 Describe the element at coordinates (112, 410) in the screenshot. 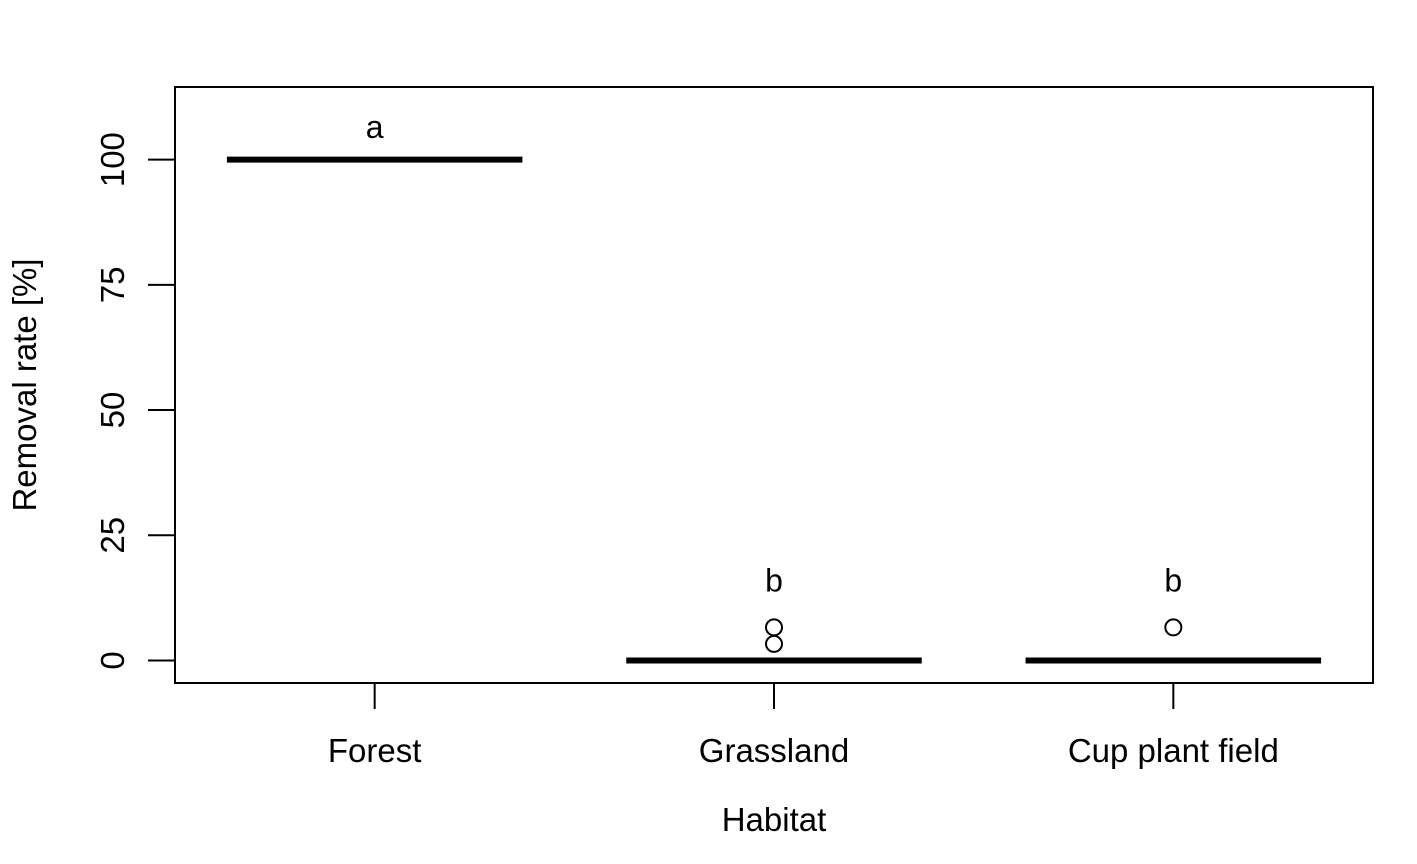

I see `y-tick-label: 50` at that location.